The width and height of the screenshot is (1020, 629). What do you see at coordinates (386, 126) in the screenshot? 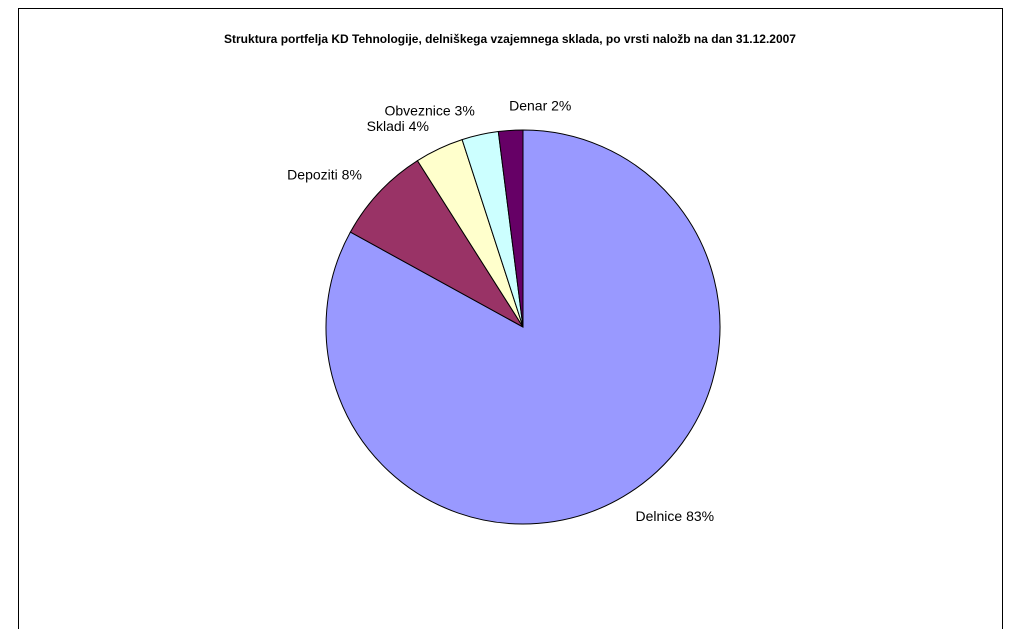
I see `slice-category: Skladi` at bounding box center [386, 126].